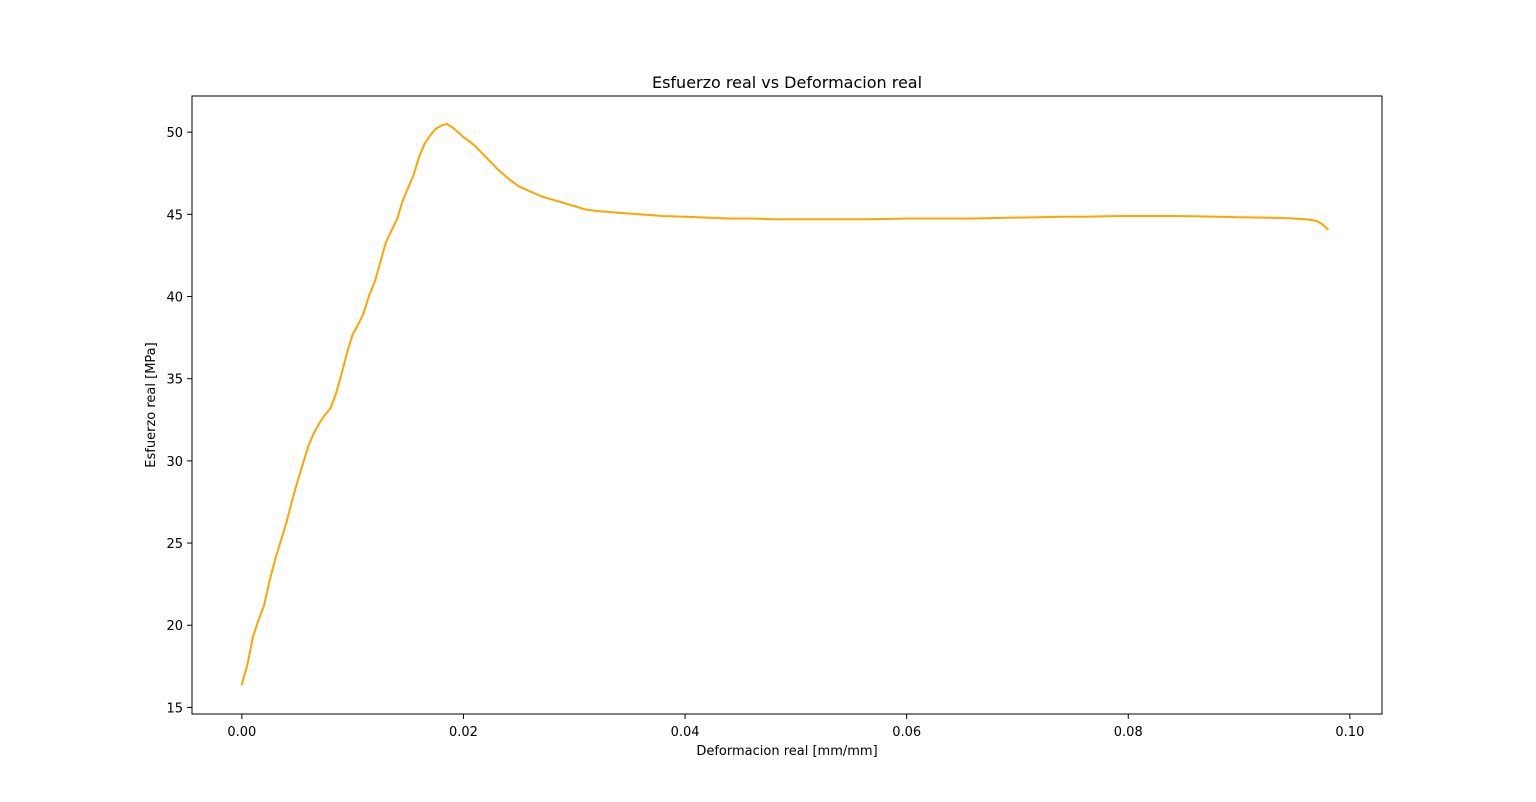 The width and height of the screenshot is (1536, 802). I want to click on y-tick-label: 35, so click(174, 380).